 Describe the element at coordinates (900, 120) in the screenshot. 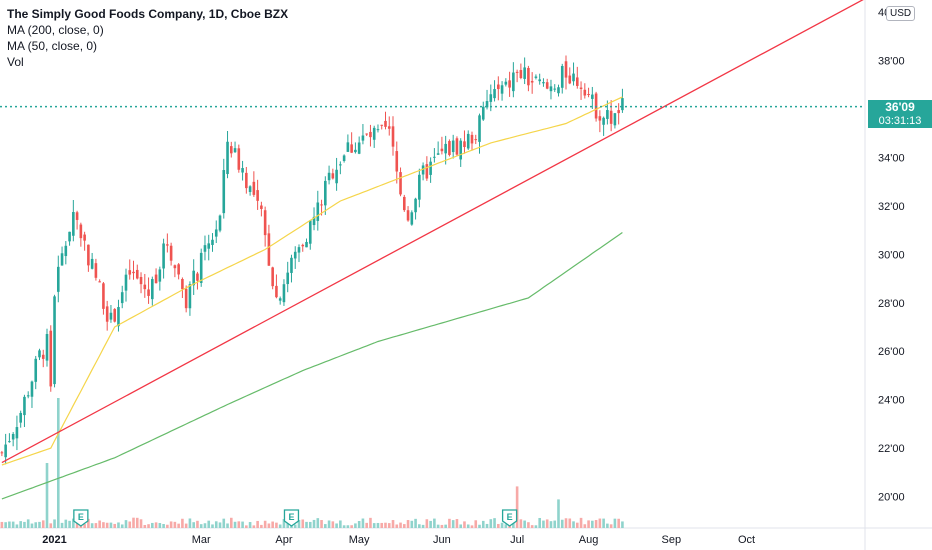

I see `bar-countdown-label: 03:31:13` at that location.